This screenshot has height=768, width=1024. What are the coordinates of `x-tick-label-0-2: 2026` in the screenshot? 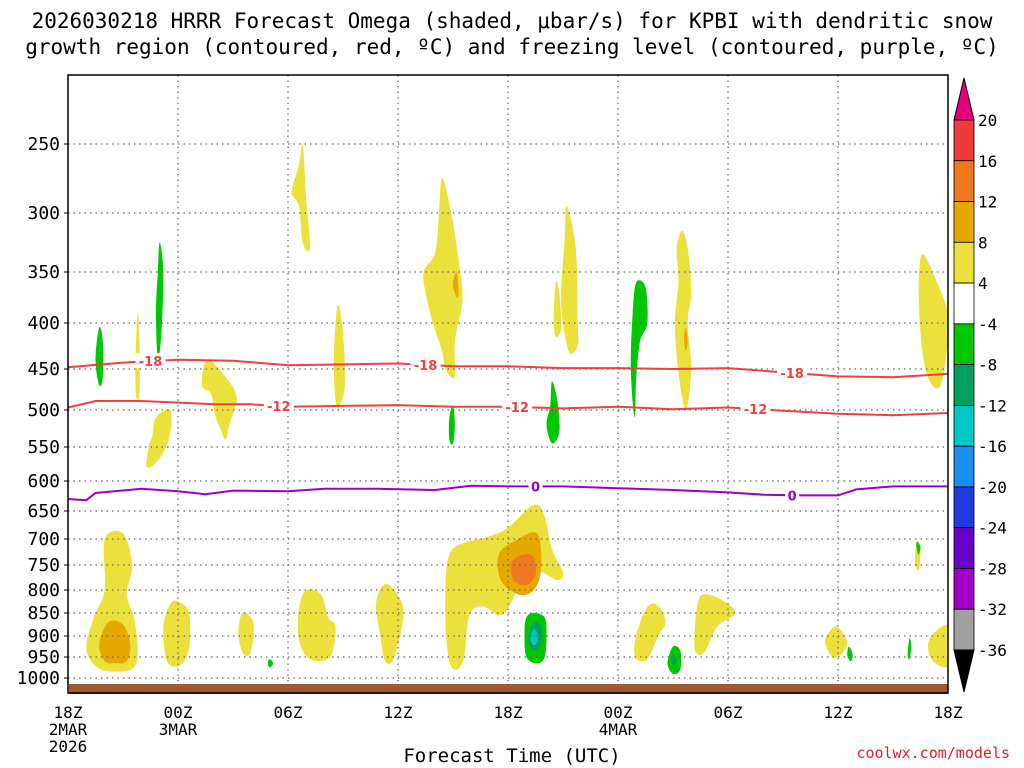 It's located at (68, 746).